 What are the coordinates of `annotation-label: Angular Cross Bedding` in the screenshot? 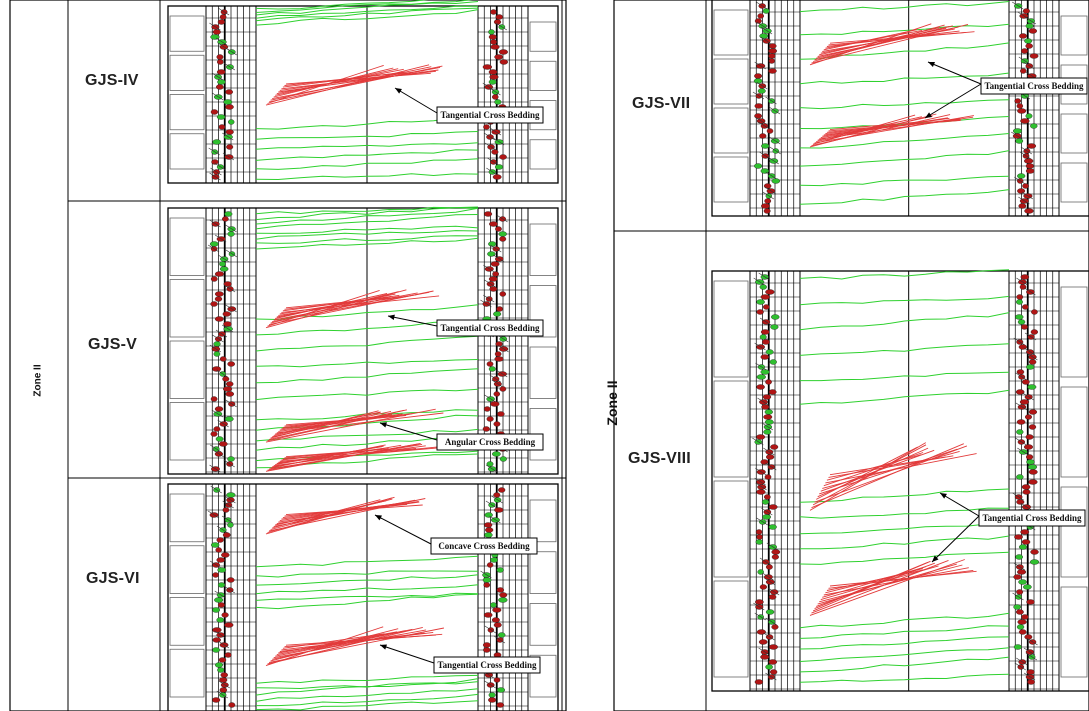 It's located at (490, 442).